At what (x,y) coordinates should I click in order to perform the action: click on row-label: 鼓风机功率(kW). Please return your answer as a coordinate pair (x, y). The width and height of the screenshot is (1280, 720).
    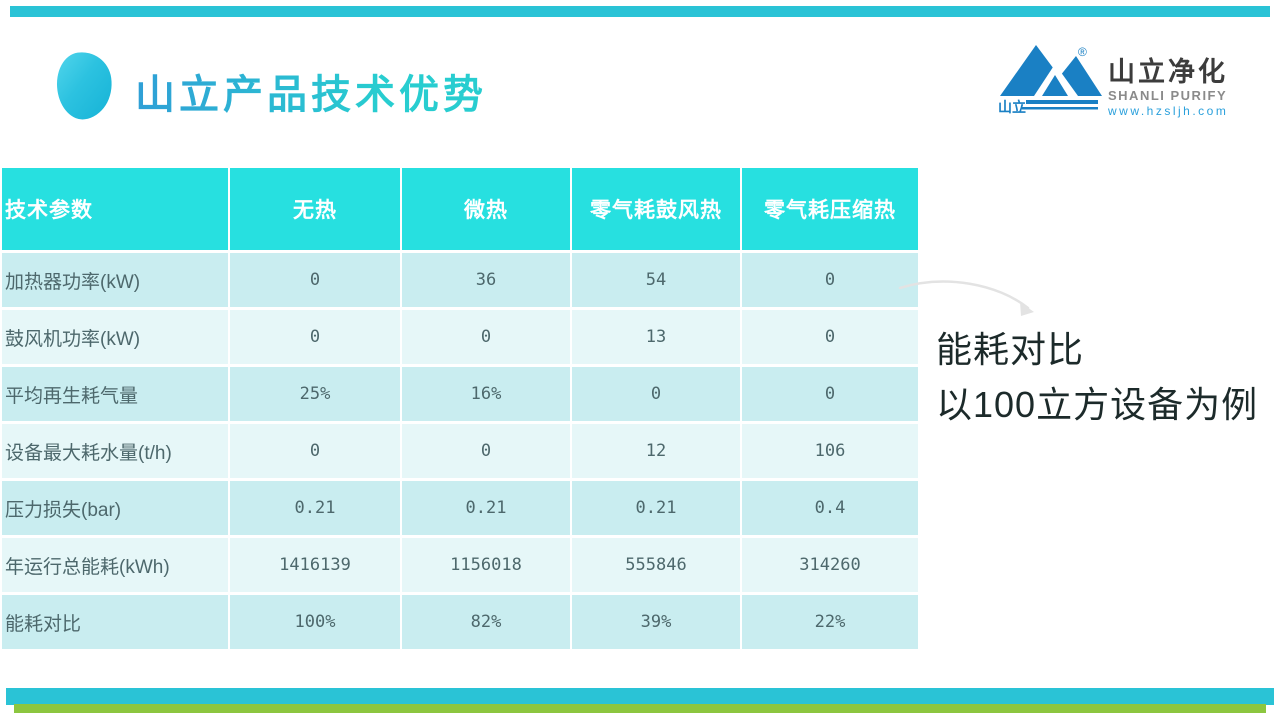
    Looking at the image, I should click on (115, 337).